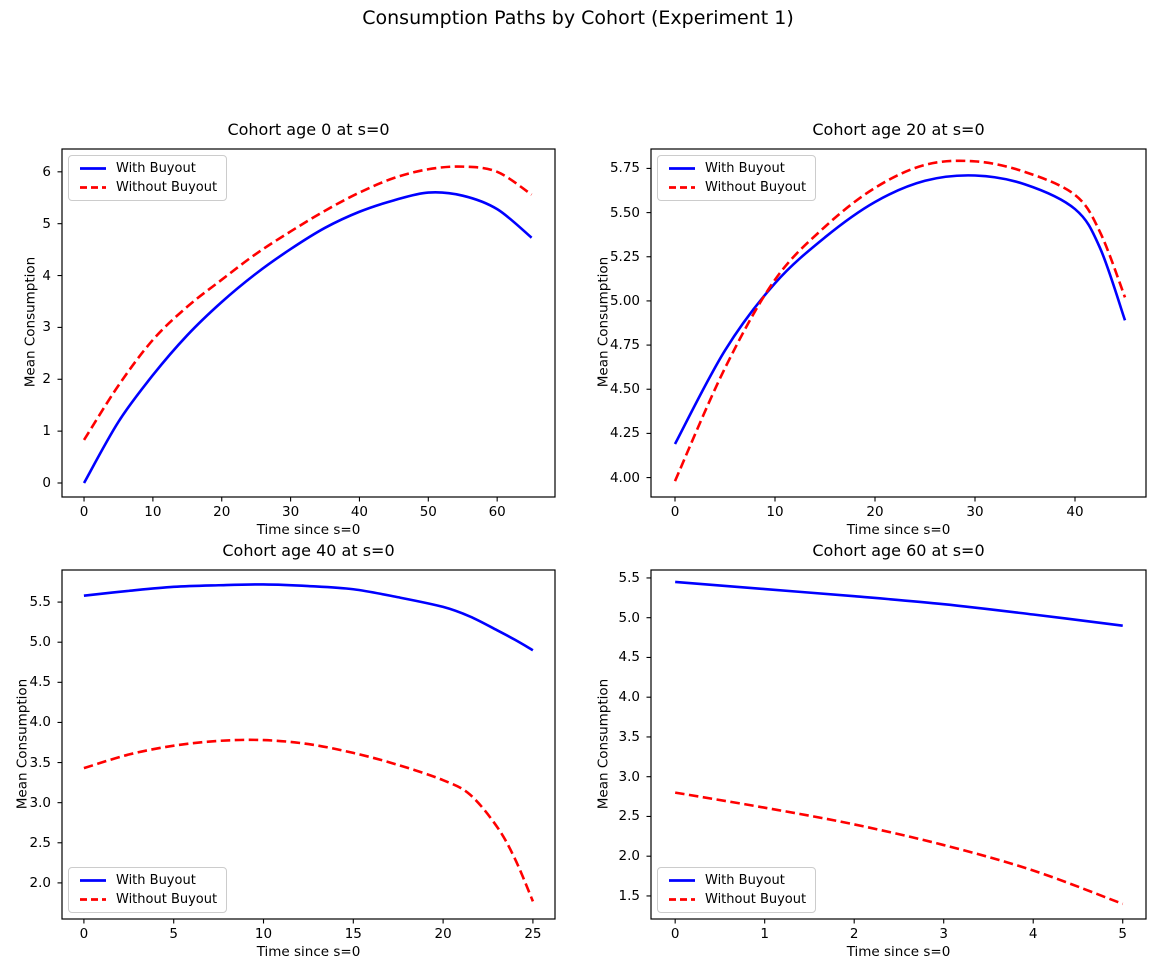 The height and width of the screenshot is (973, 1156). I want to click on x-tick-label: 4, so click(1033, 934).